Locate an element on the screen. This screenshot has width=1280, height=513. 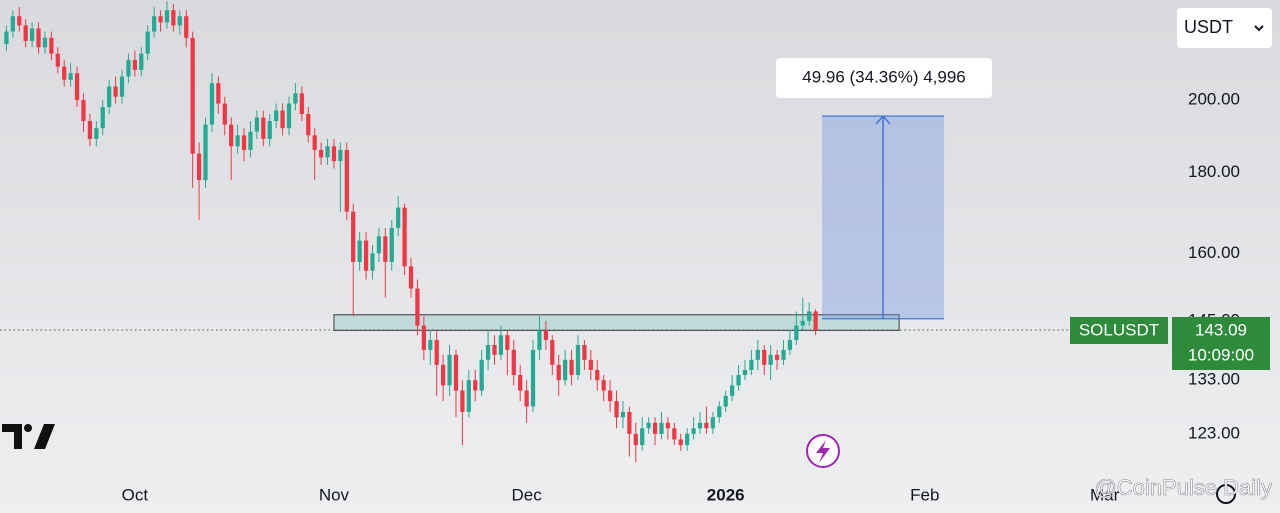
y-tick-label: 200.00 is located at coordinates (1214, 99).